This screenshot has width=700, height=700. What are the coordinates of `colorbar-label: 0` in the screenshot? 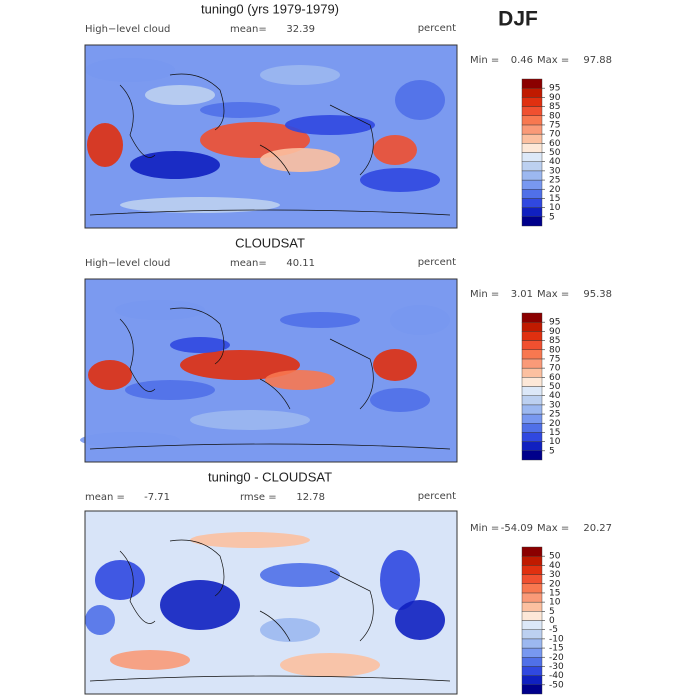 It's located at (552, 621).